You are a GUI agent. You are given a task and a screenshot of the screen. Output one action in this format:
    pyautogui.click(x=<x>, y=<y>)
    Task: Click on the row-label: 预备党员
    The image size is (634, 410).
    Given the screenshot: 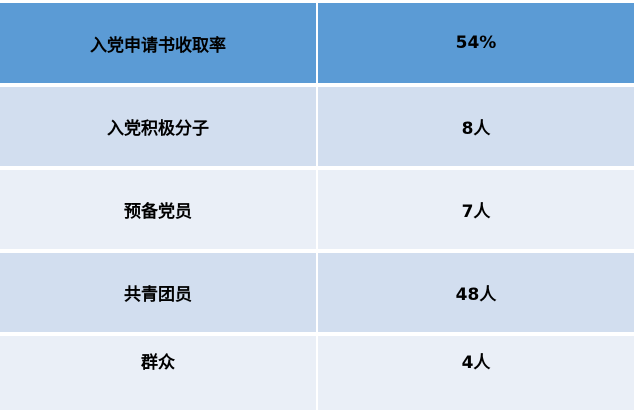 What is the action you would take?
    pyautogui.click(x=159, y=209)
    